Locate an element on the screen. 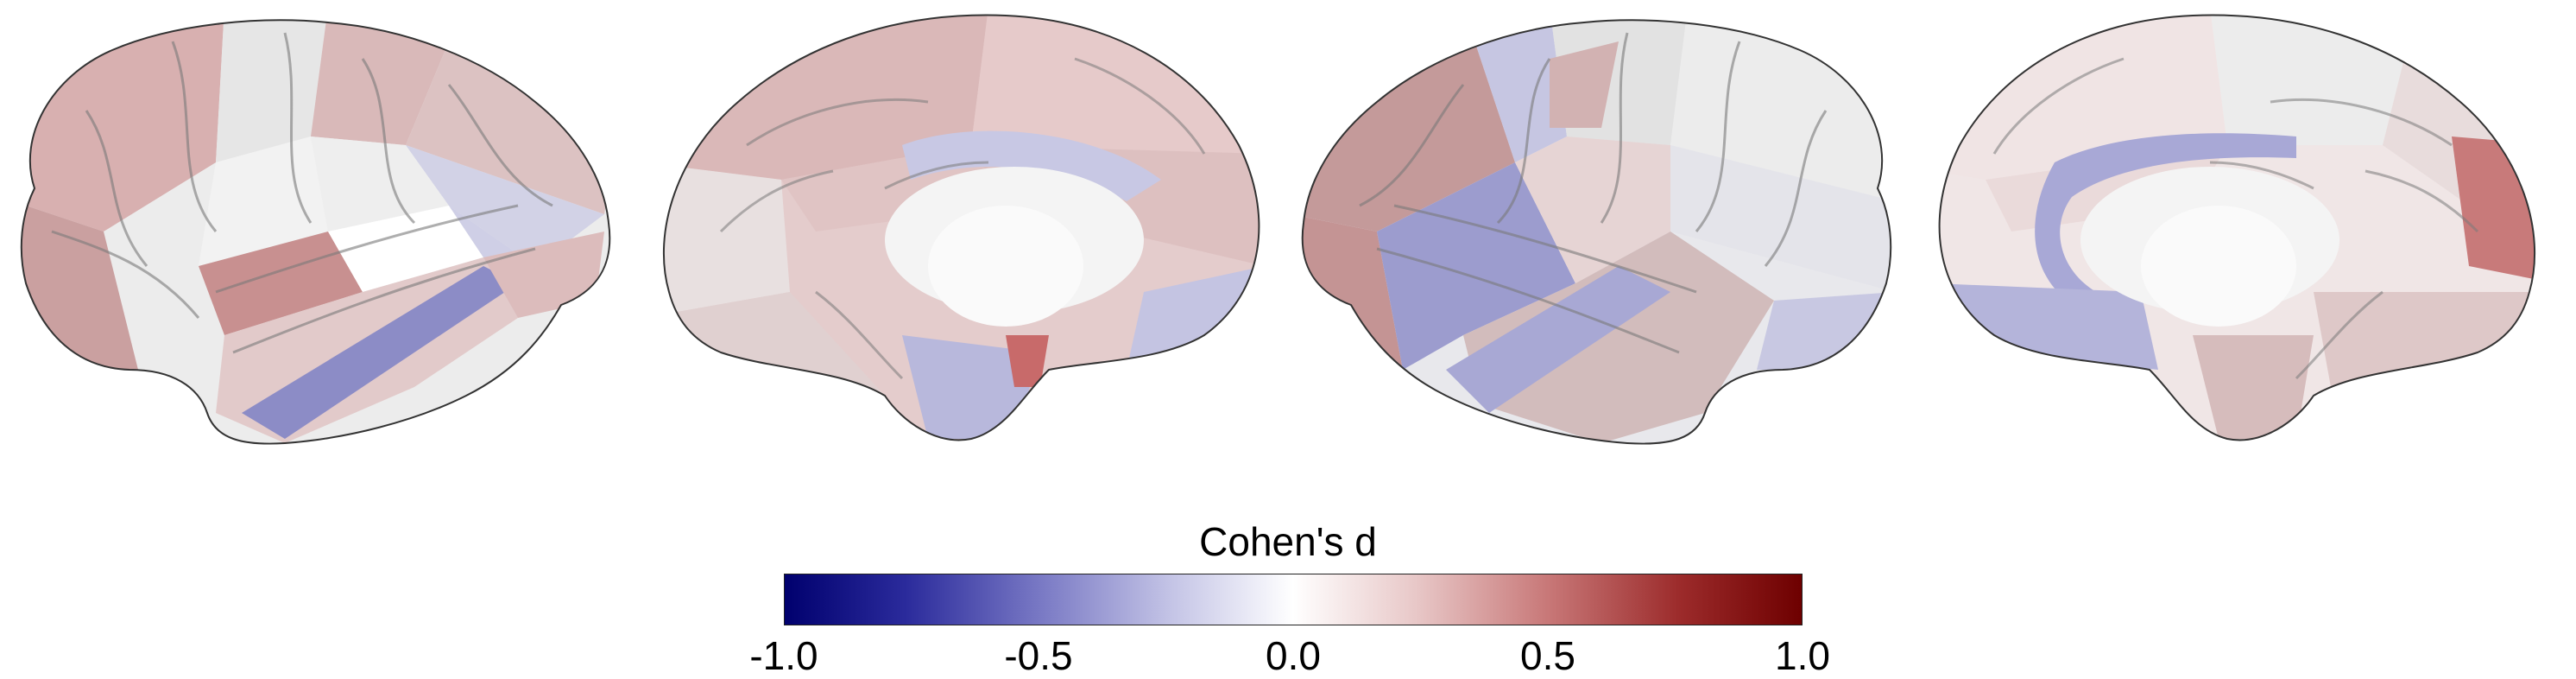 The image size is (2576, 679). colorbar-title: Cohen's d is located at coordinates (1288, 541).